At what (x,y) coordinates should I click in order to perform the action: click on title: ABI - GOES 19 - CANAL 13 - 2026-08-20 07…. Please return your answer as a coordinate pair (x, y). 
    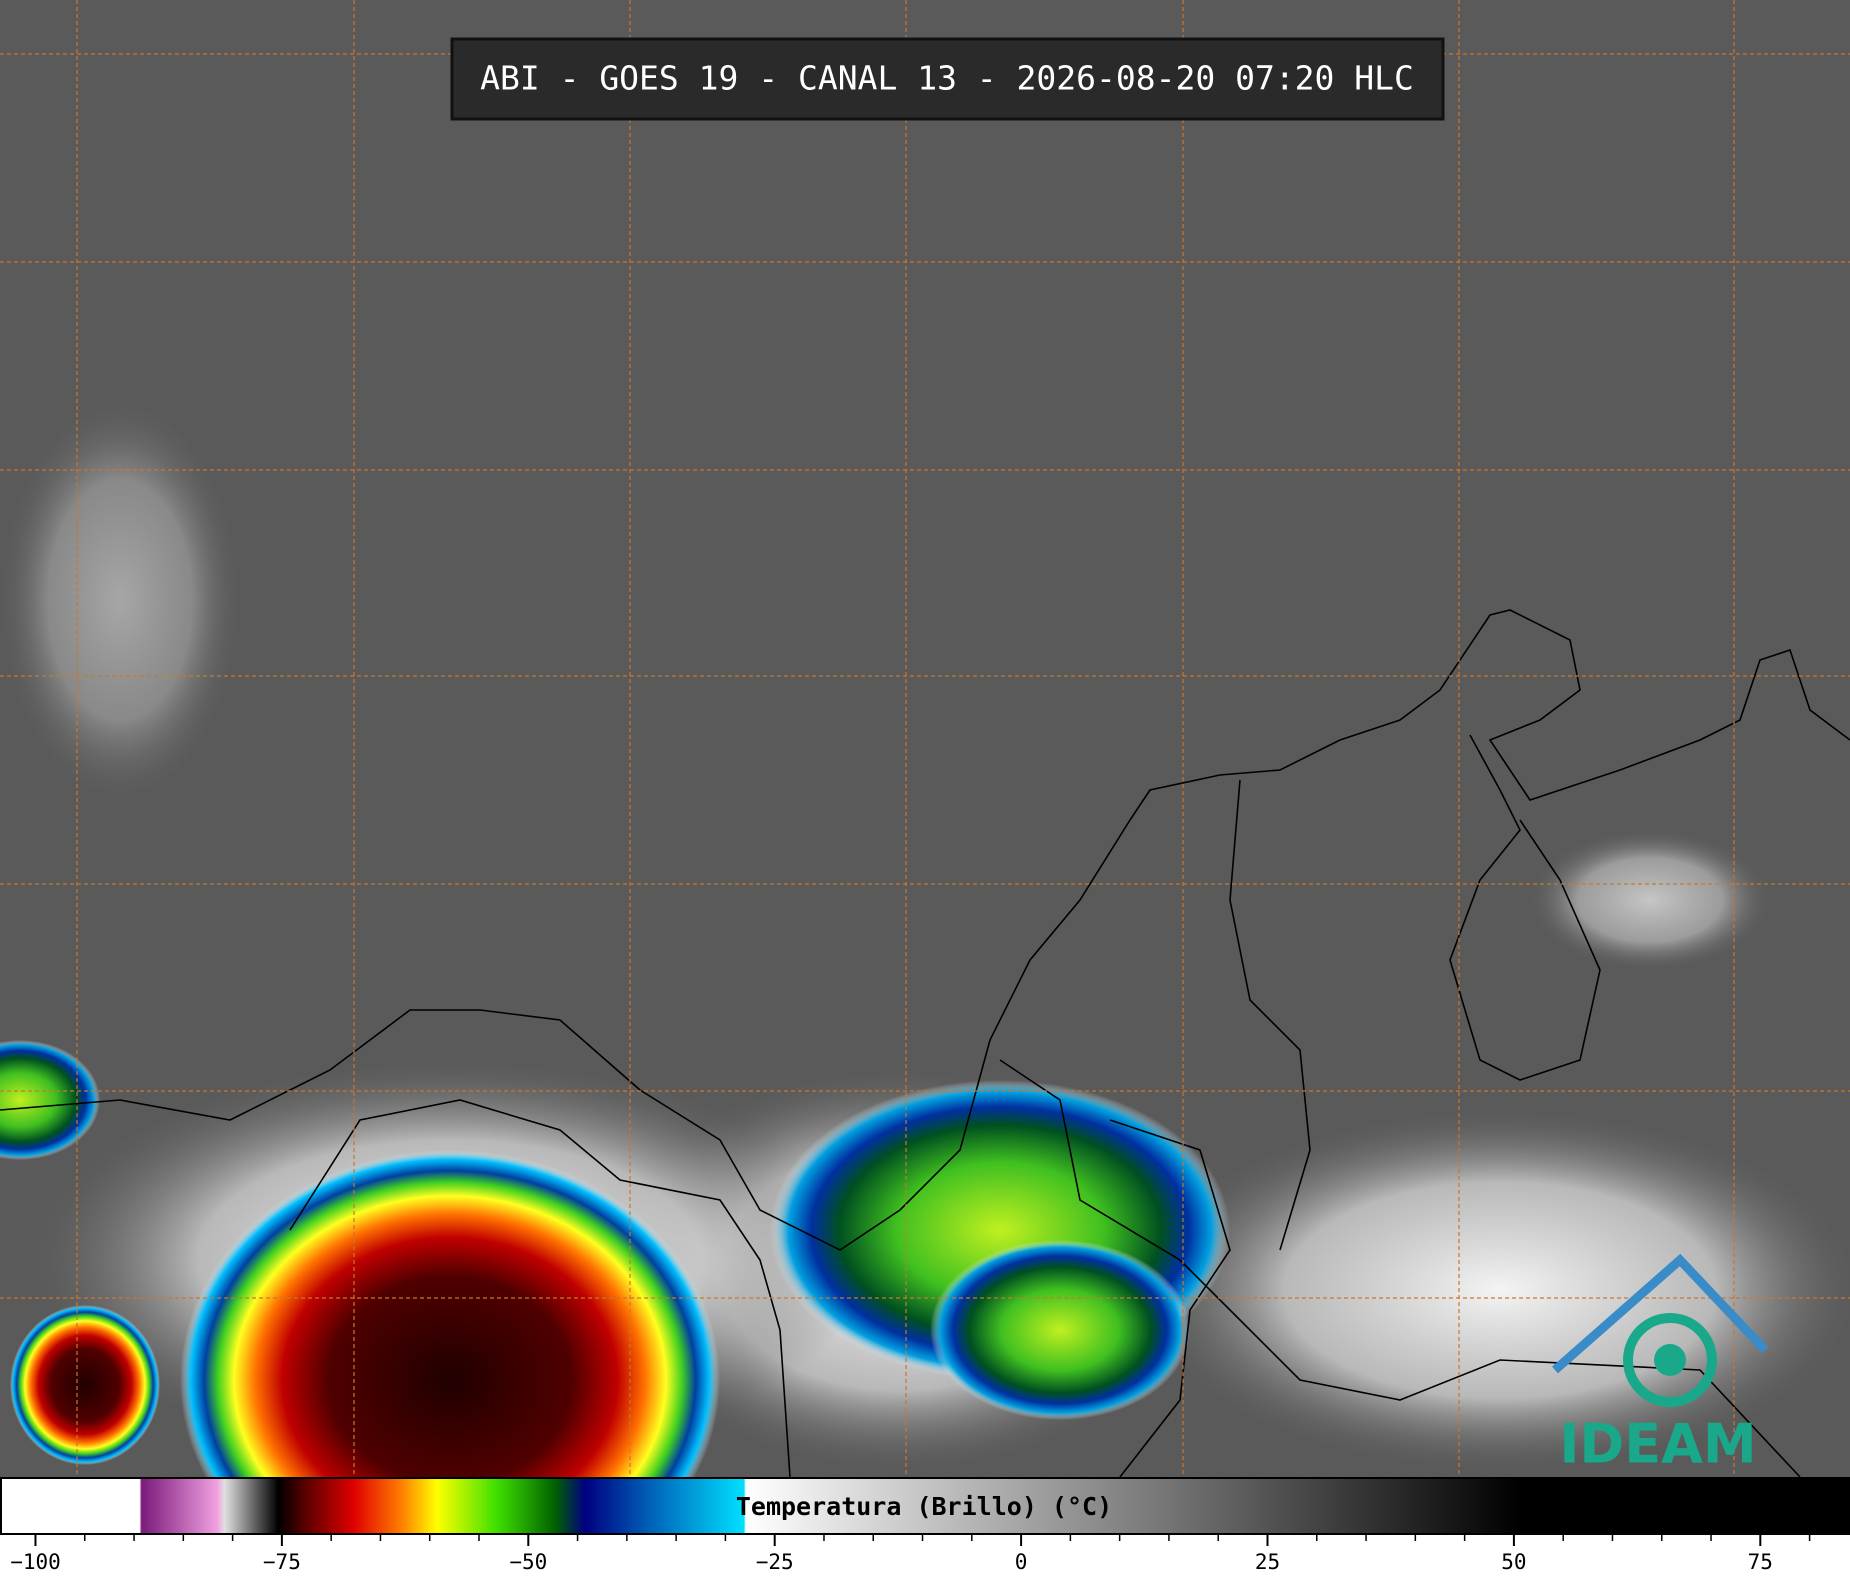
    Looking at the image, I should click on (947, 78).